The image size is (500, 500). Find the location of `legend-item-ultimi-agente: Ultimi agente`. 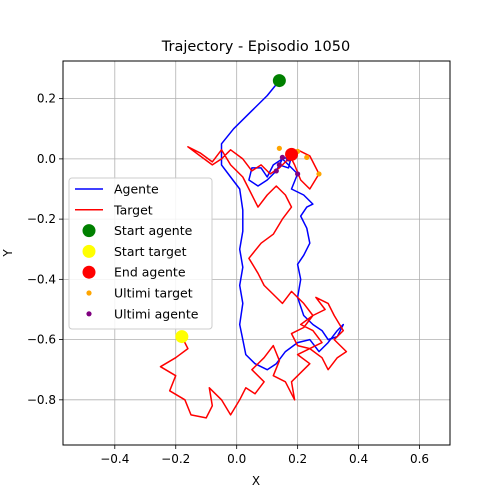

legend-item-ultimi-agente: Ultimi agente is located at coordinates (142, 313).